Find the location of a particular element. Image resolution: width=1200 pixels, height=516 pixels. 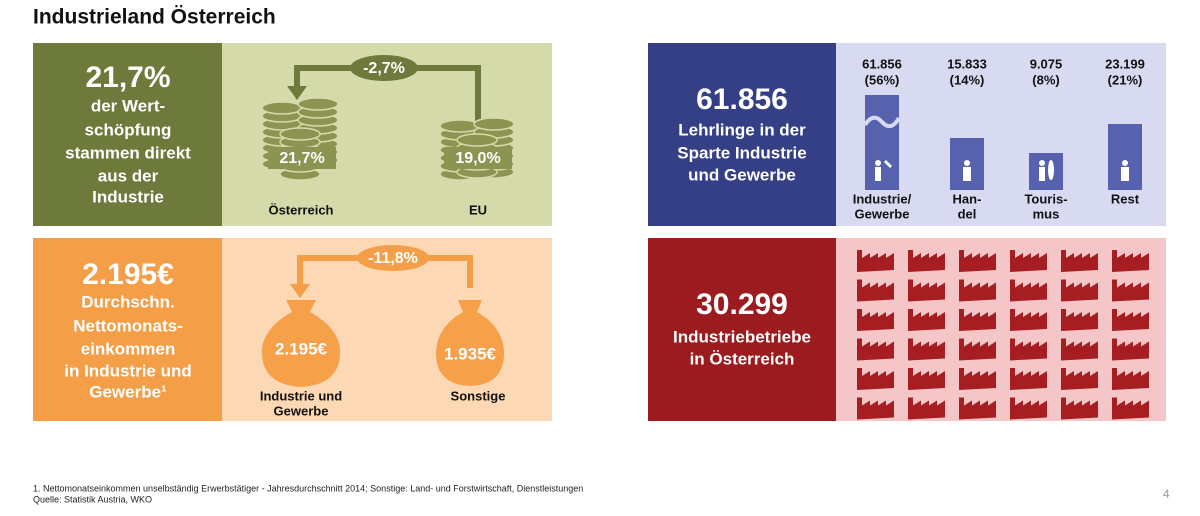

headline: 21,7% is located at coordinates (127, 77).